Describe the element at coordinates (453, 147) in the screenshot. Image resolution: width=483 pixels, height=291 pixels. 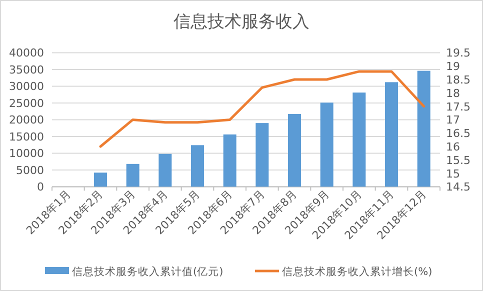
I see `y2-tick-label: 16` at that location.